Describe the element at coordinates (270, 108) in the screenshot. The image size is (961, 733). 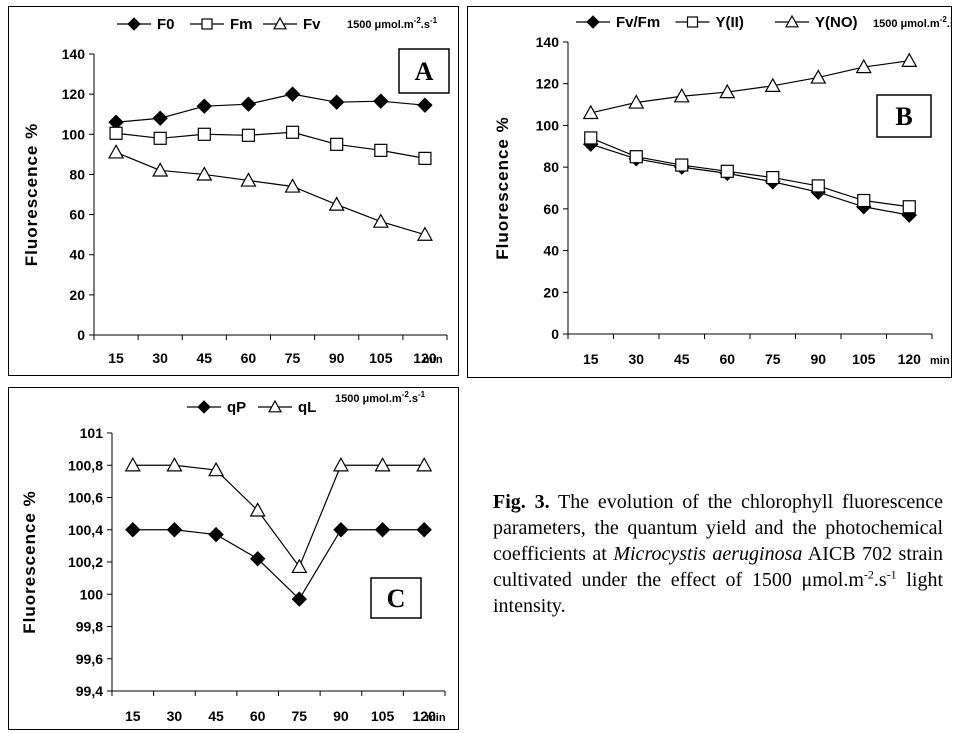
I see `series-F0` at that location.